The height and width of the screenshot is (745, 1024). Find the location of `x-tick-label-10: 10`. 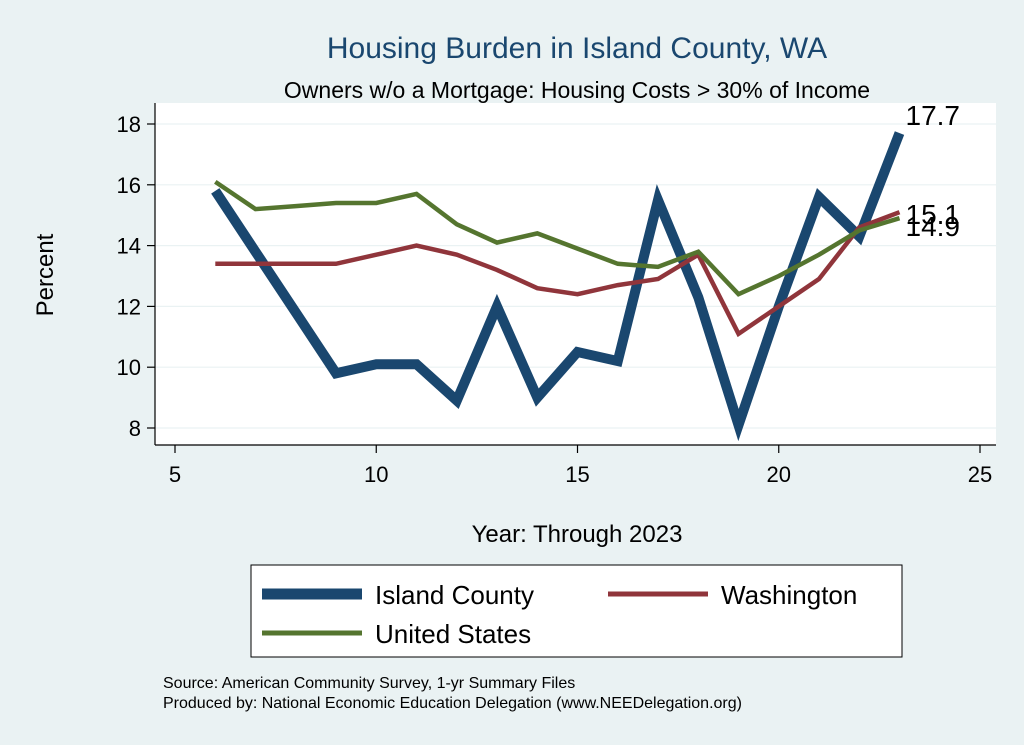

x-tick-label-10: 10 is located at coordinates (376, 474).